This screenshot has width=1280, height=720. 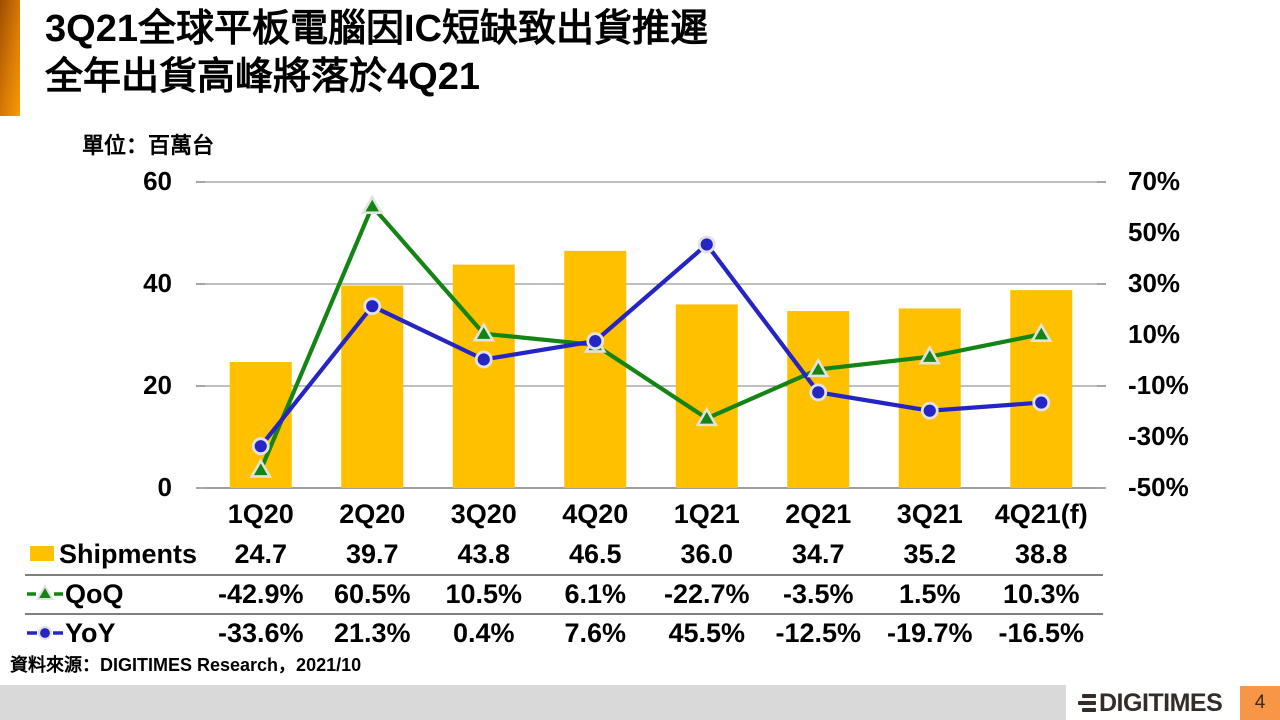 What do you see at coordinates (929, 633) in the screenshot?
I see `value-cell: -19.7%` at bounding box center [929, 633].